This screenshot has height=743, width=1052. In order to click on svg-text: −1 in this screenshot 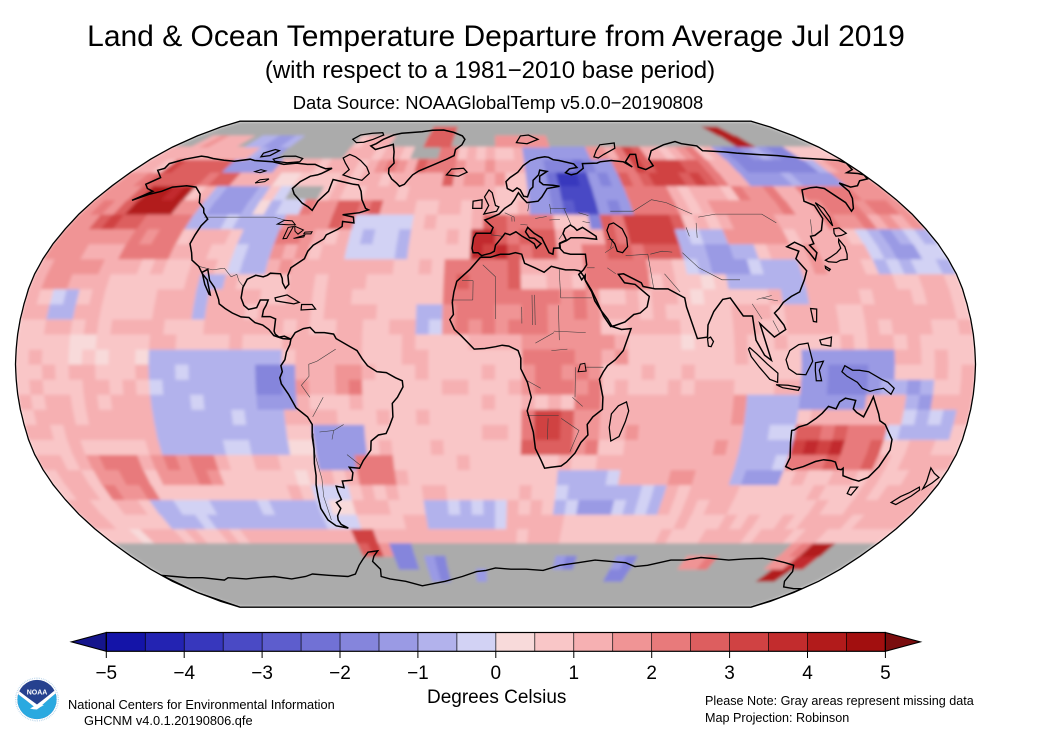, I will do `click(418, 673)`.